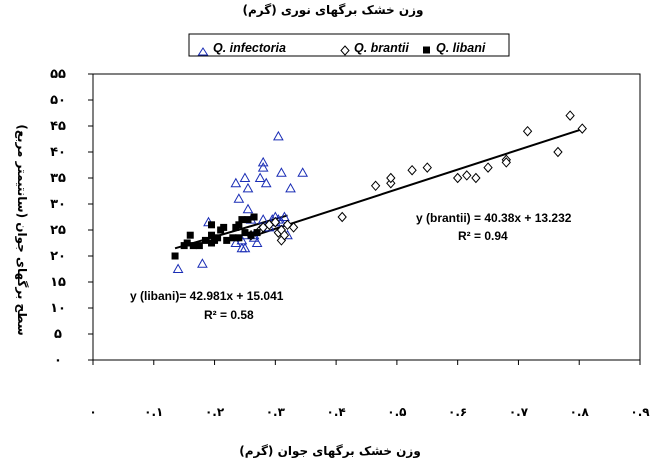  What do you see at coordinates (229, 315) in the screenshot?
I see `libani-r2: R² = 0.58` at bounding box center [229, 315].